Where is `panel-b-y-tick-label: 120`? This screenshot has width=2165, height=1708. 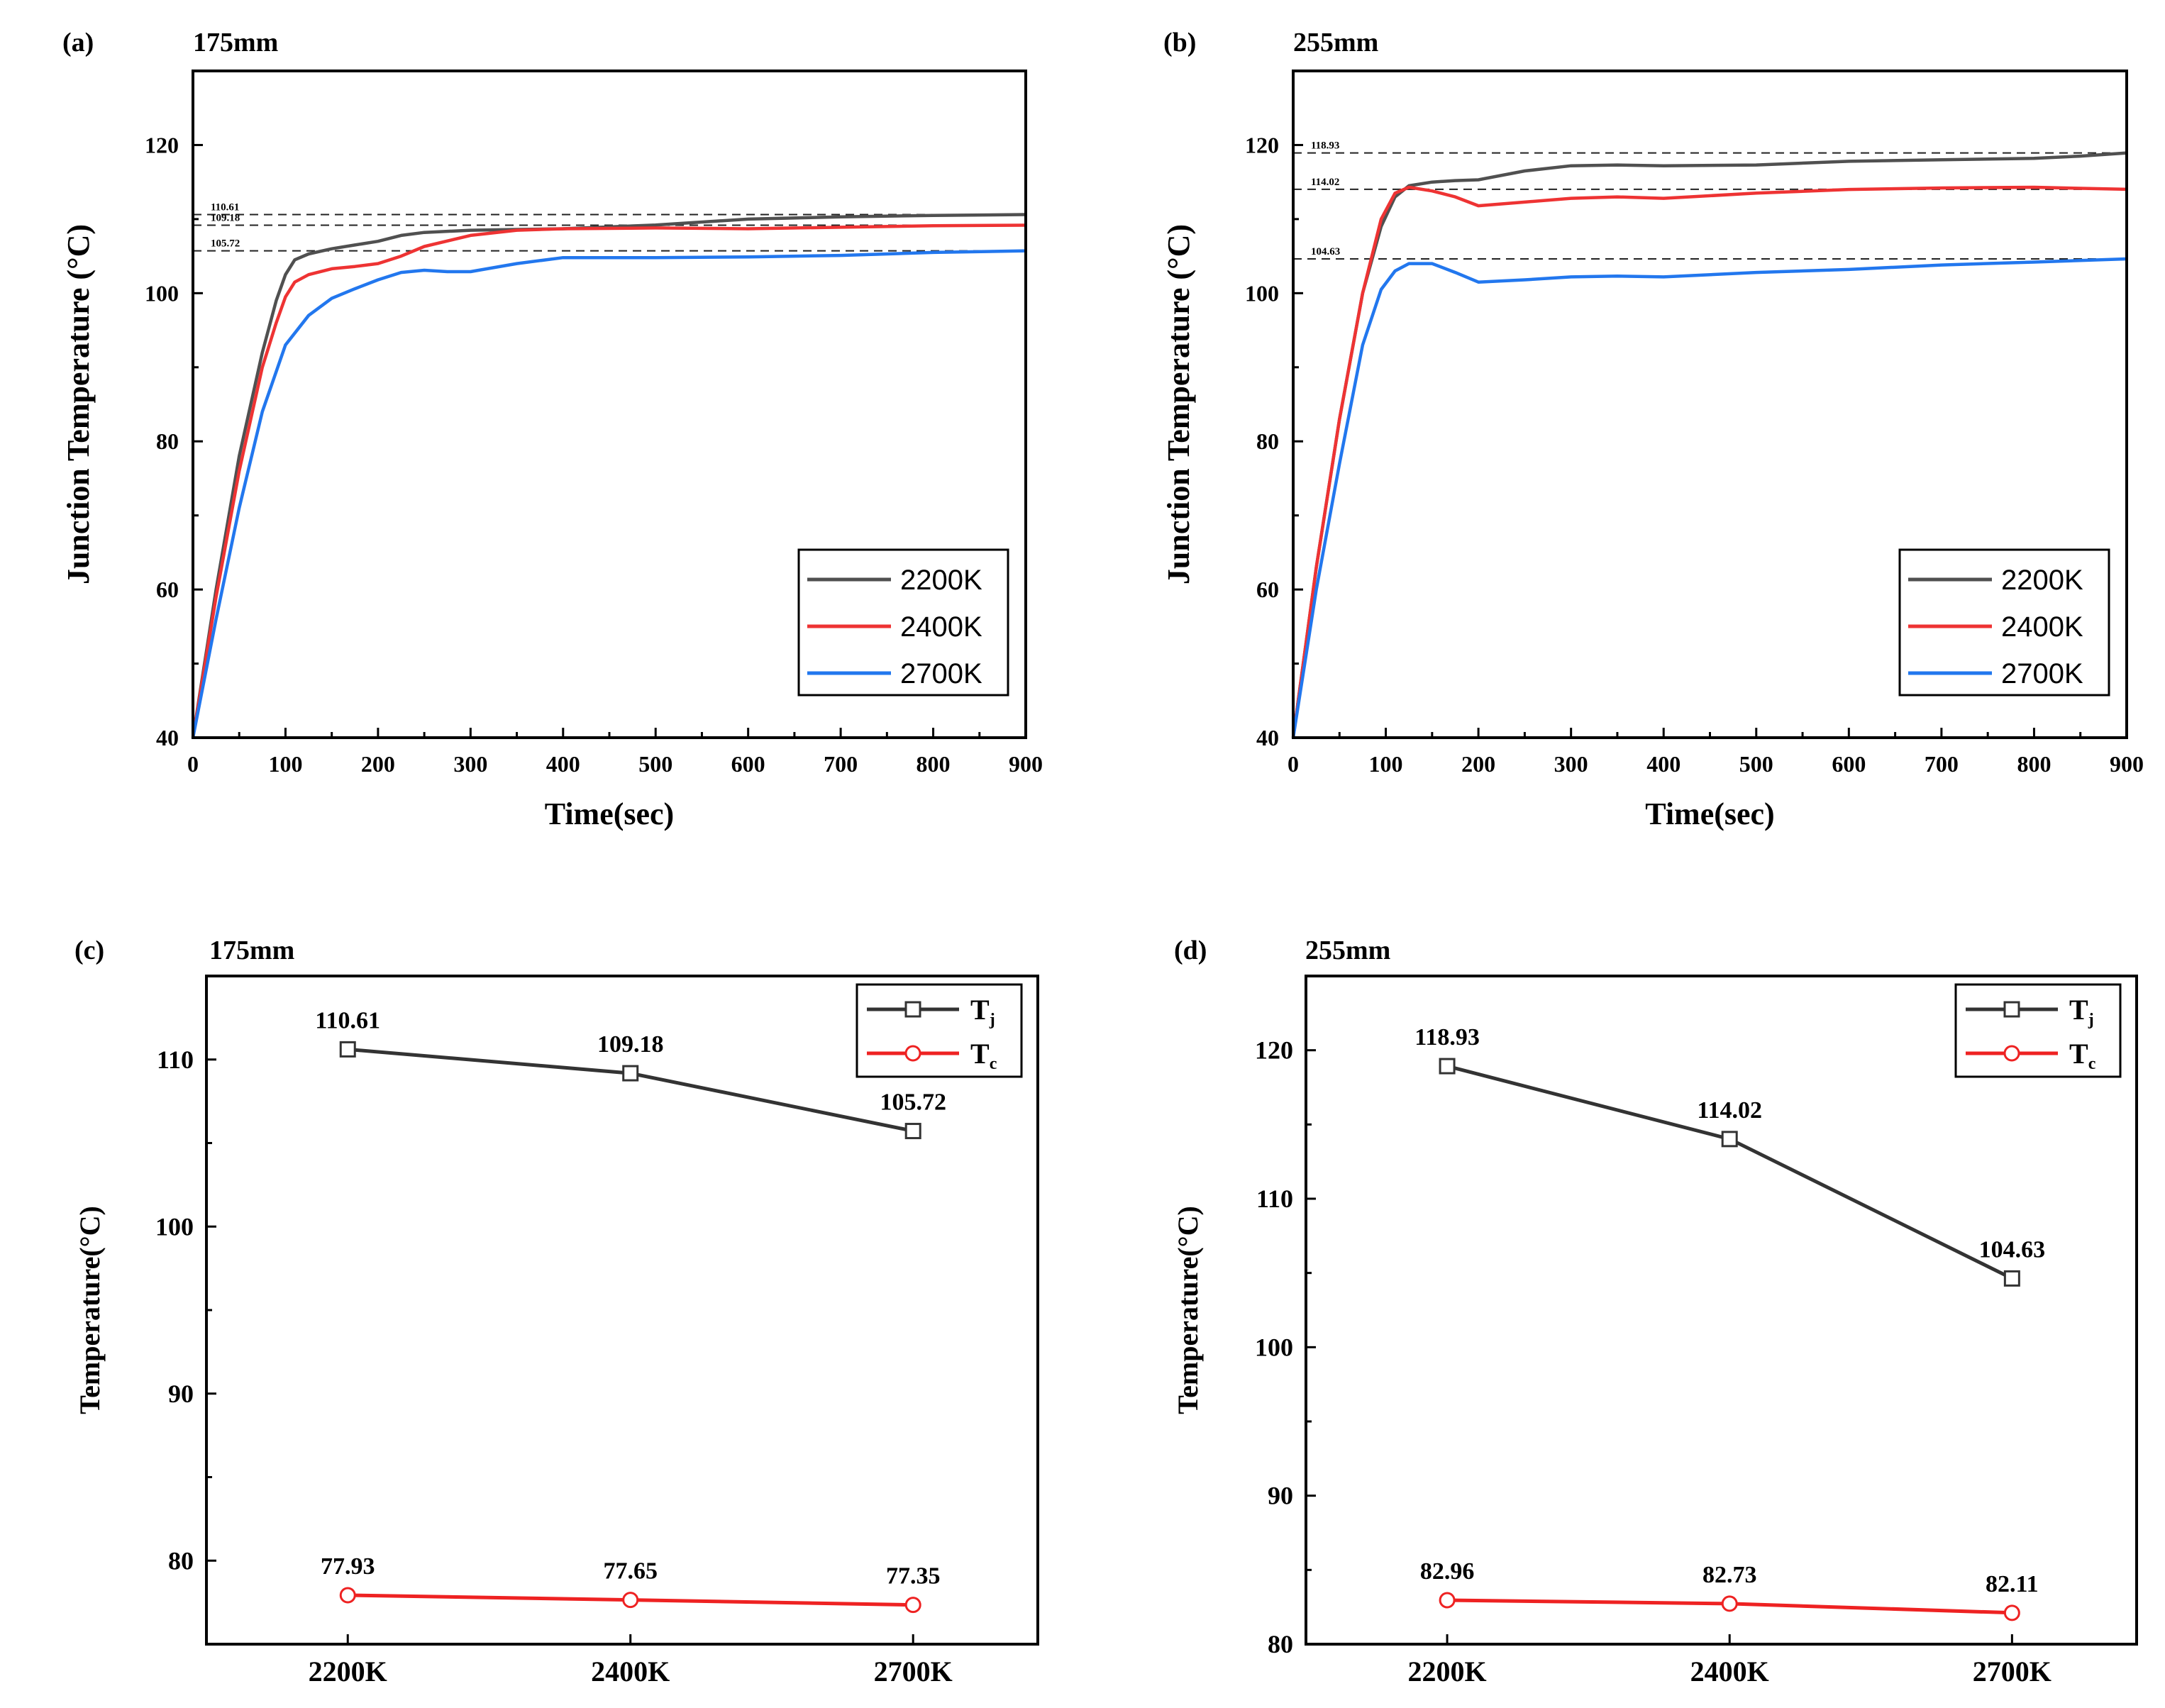 panel-b-y-tick-label: 120 is located at coordinates (1262, 144).